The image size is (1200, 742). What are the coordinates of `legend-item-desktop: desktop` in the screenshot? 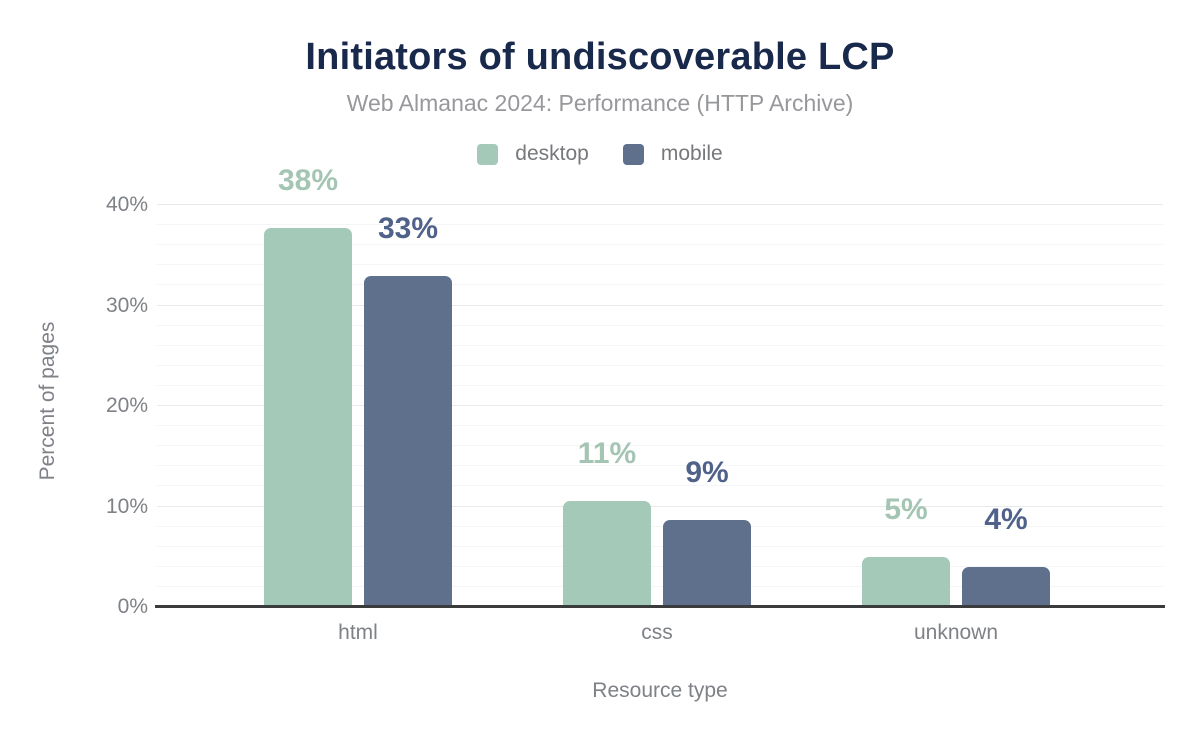 It's located at (533, 154).